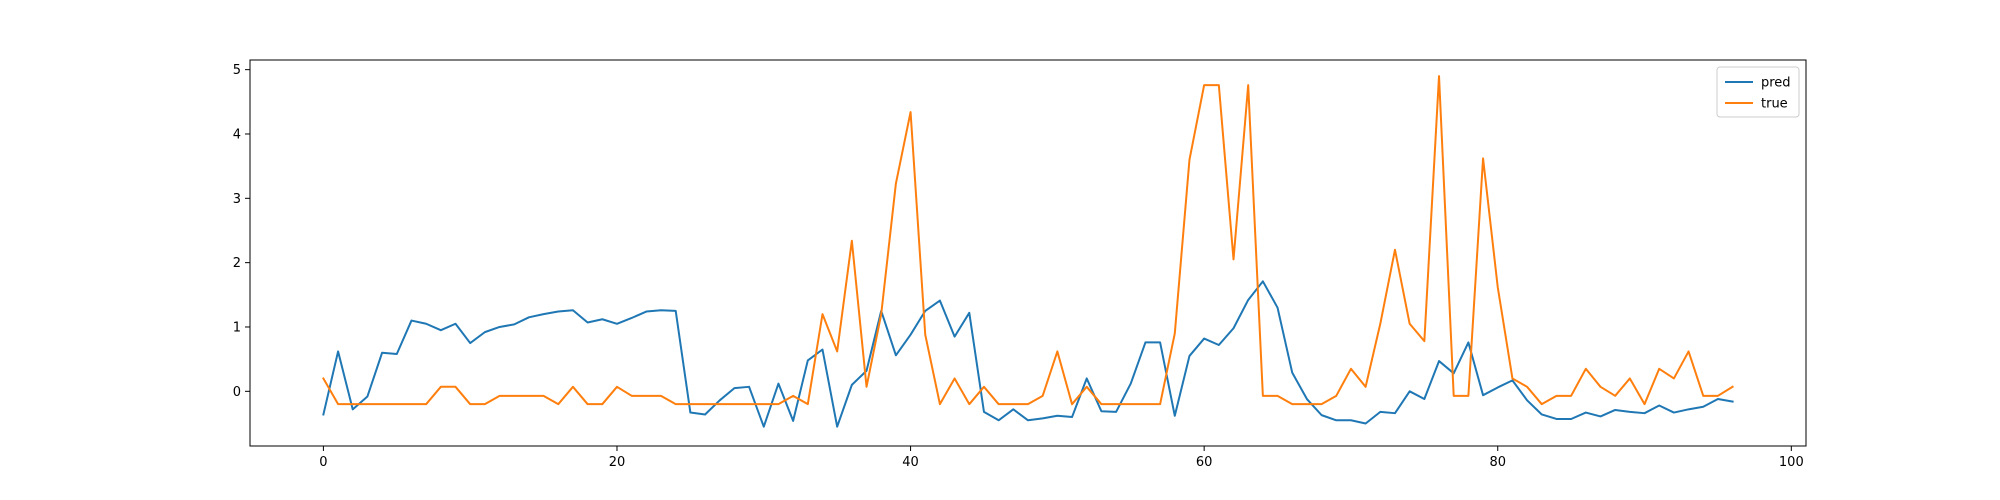 Image resolution: width=2000 pixels, height=500 pixels. I want to click on x-tick-label: 20, so click(617, 462).